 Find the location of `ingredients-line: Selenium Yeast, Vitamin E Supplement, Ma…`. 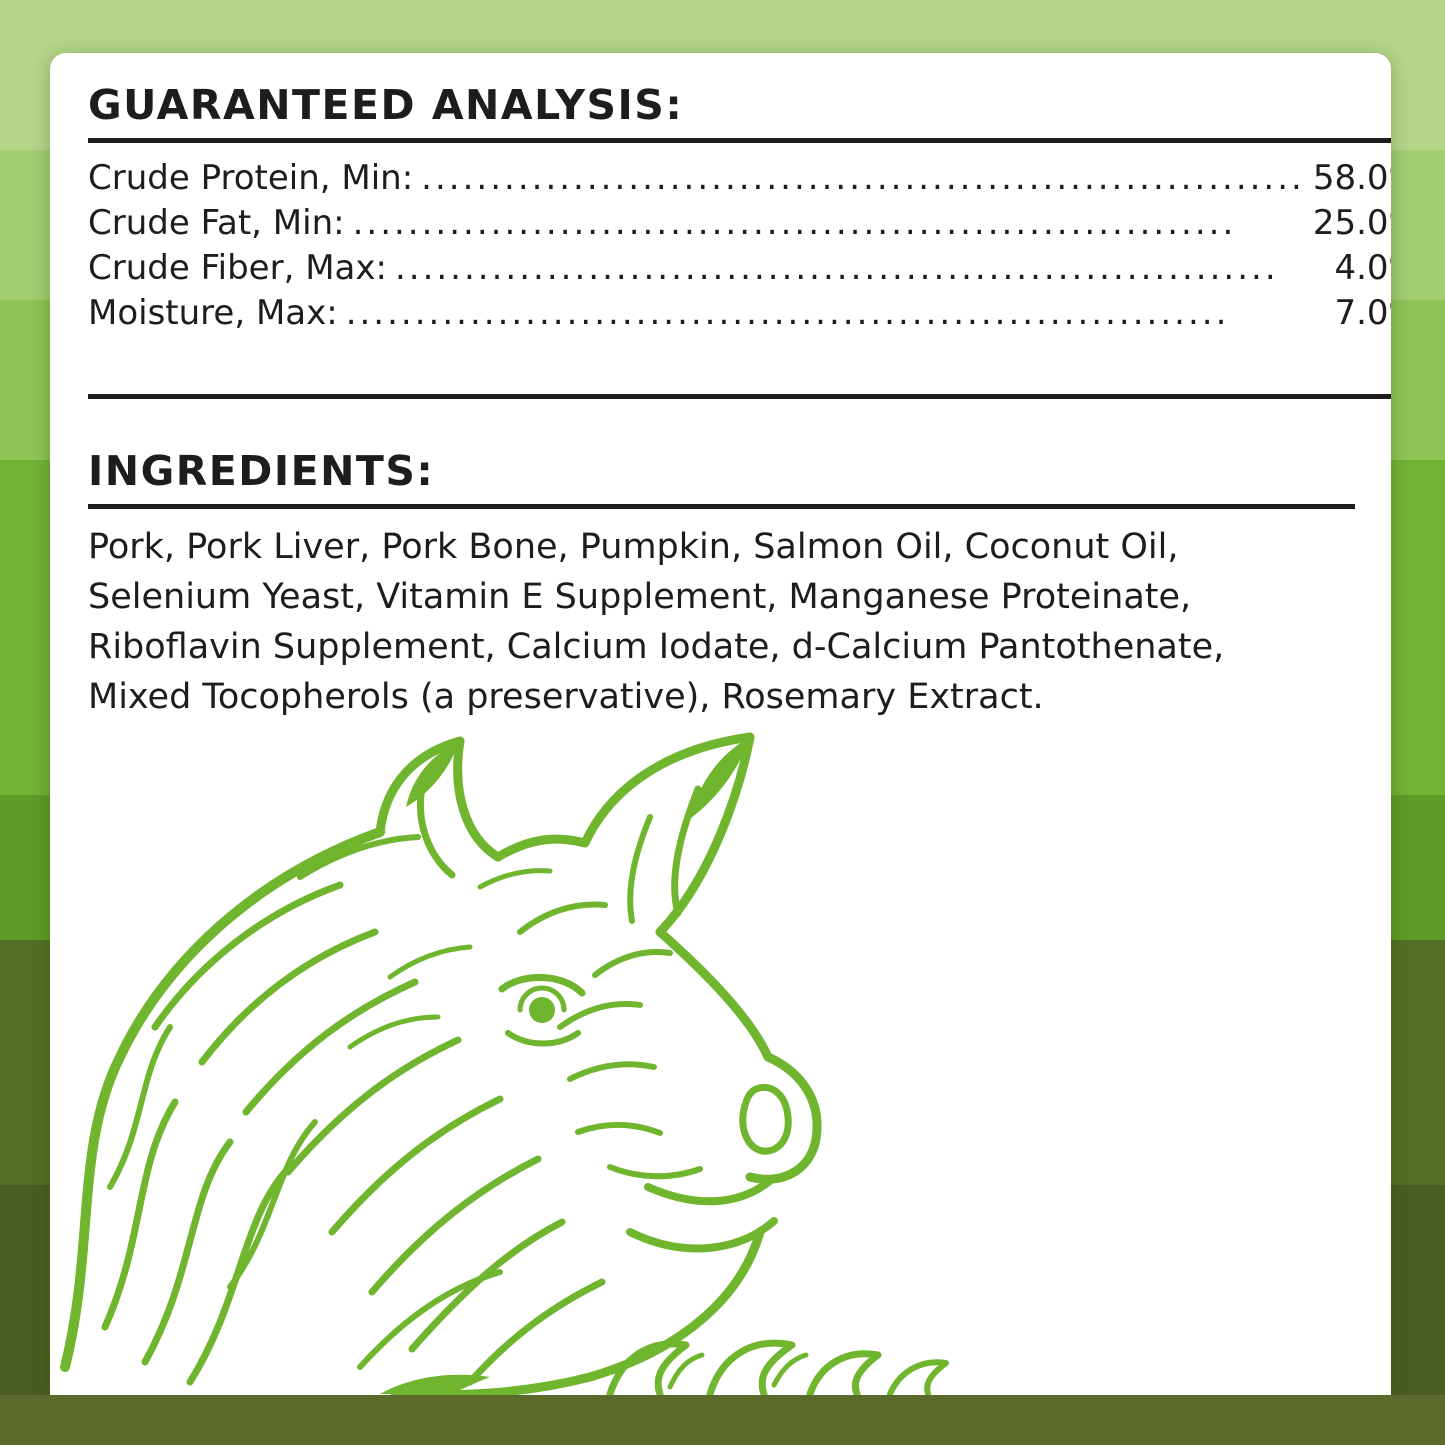

ingredients-line: Selenium Yeast, Vitamin E Supplement, Ma… is located at coordinates (640, 596).